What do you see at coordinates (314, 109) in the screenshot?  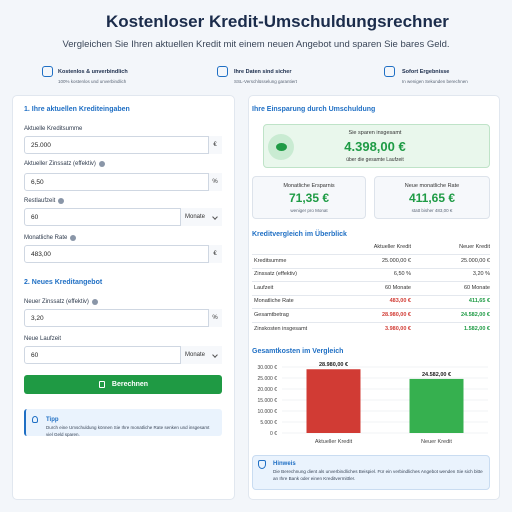 I see `results-title: Ihre Einsparung durch Umschuldung` at bounding box center [314, 109].